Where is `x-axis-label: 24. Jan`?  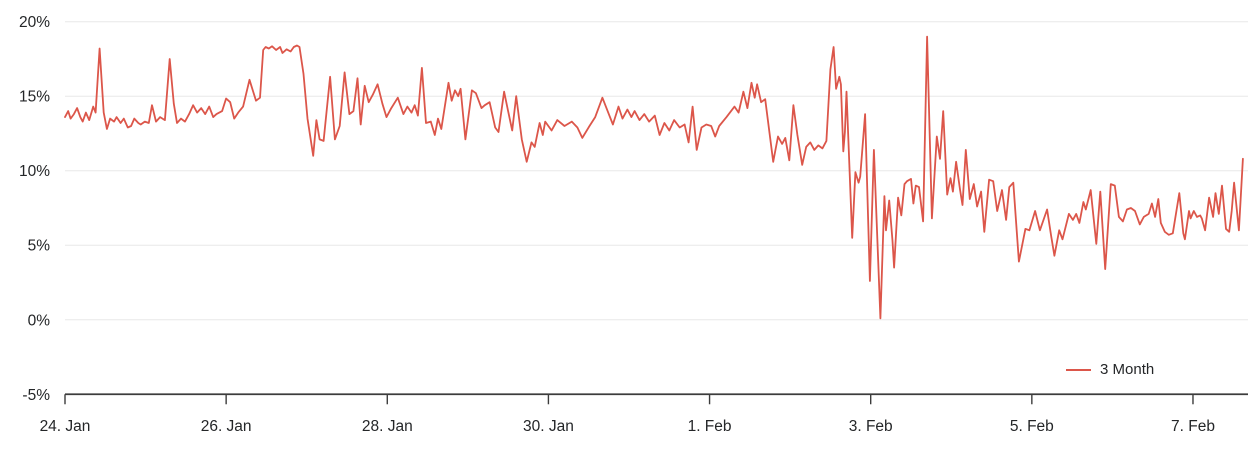 x-axis-label: 24. Jan is located at coordinates (65, 426).